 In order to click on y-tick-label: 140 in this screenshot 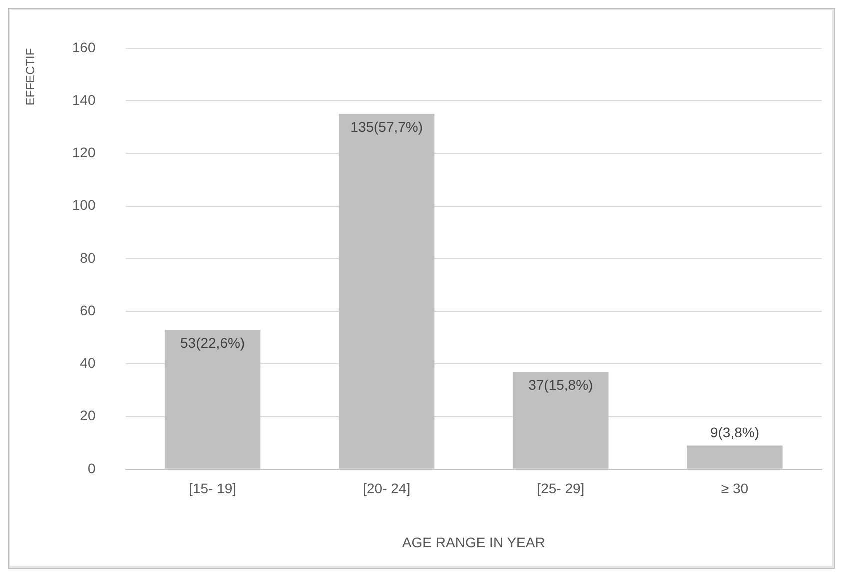, I will do `click(84, 100)`.